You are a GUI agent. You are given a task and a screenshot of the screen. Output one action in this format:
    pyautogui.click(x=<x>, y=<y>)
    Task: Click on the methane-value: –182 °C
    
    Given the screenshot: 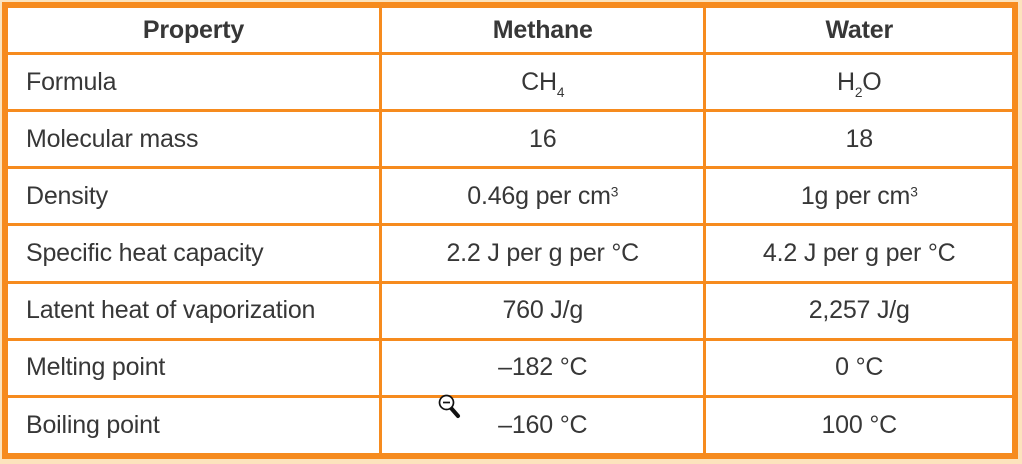 What is the action you would take?
    pyautogui.click(x=543, y=367)
    